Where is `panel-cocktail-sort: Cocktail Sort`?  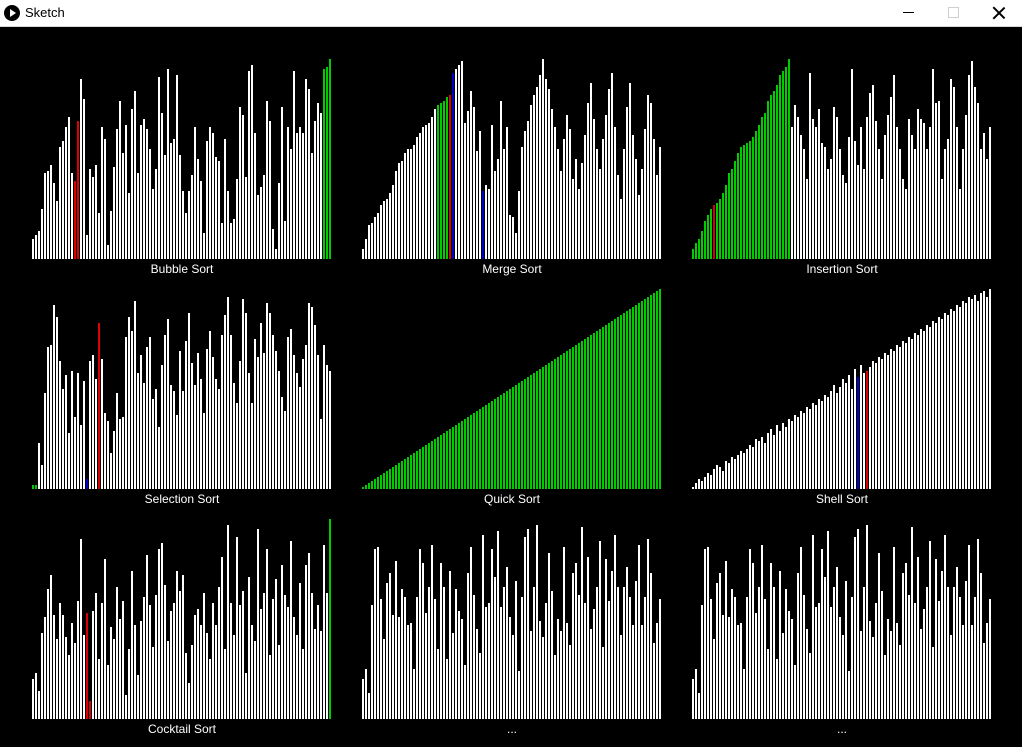 panel-cocktail-sort: Cocktail Sort is located at coordinates (182, 632).